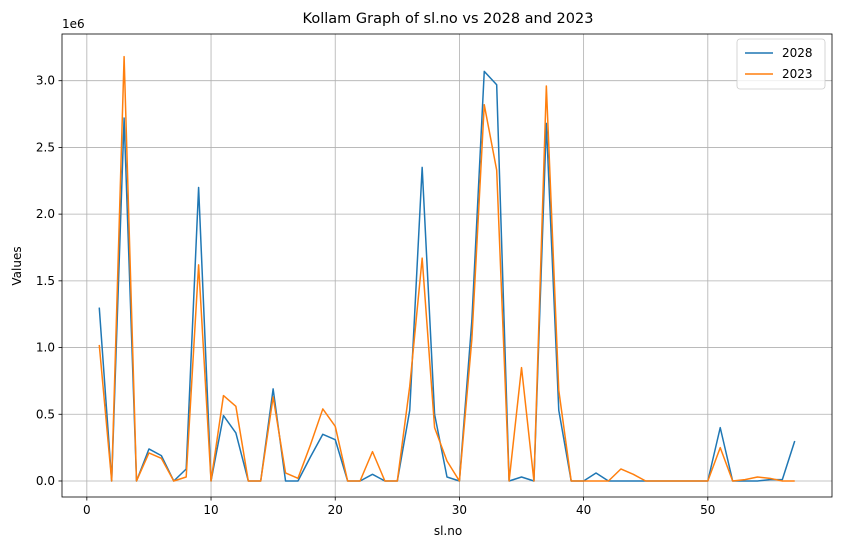 This screenshot has width=846, height=547. What do you see at coordinates (448, 19) in the screenshot?
I see `chart-title: Kollam Graph of sl.no vs 2028 and 2023` at bounding box center [448, 19].